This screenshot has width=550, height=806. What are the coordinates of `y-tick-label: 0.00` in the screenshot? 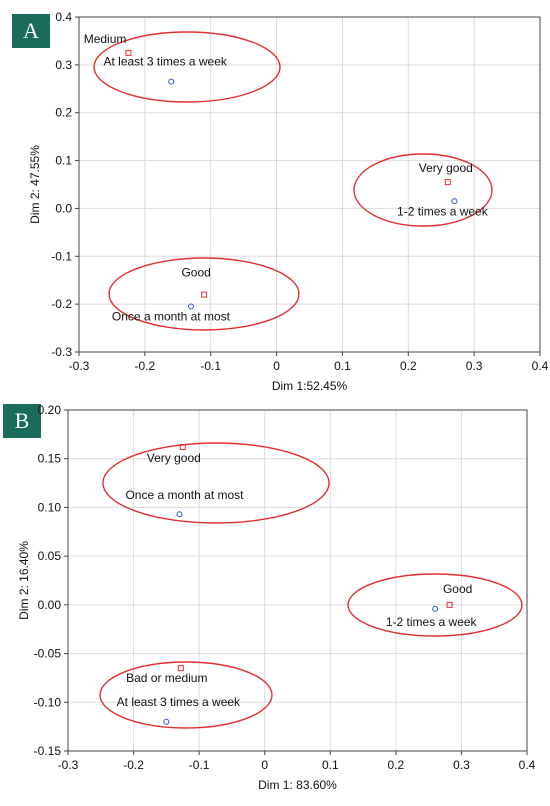 It's located at (50, 605).